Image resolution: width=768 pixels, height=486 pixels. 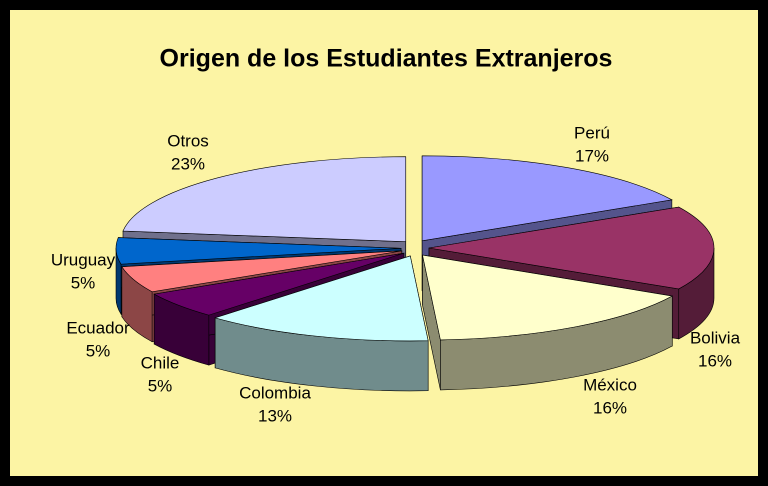 I want to click on slice-label: Ecuador, so click(x=98, y=327).